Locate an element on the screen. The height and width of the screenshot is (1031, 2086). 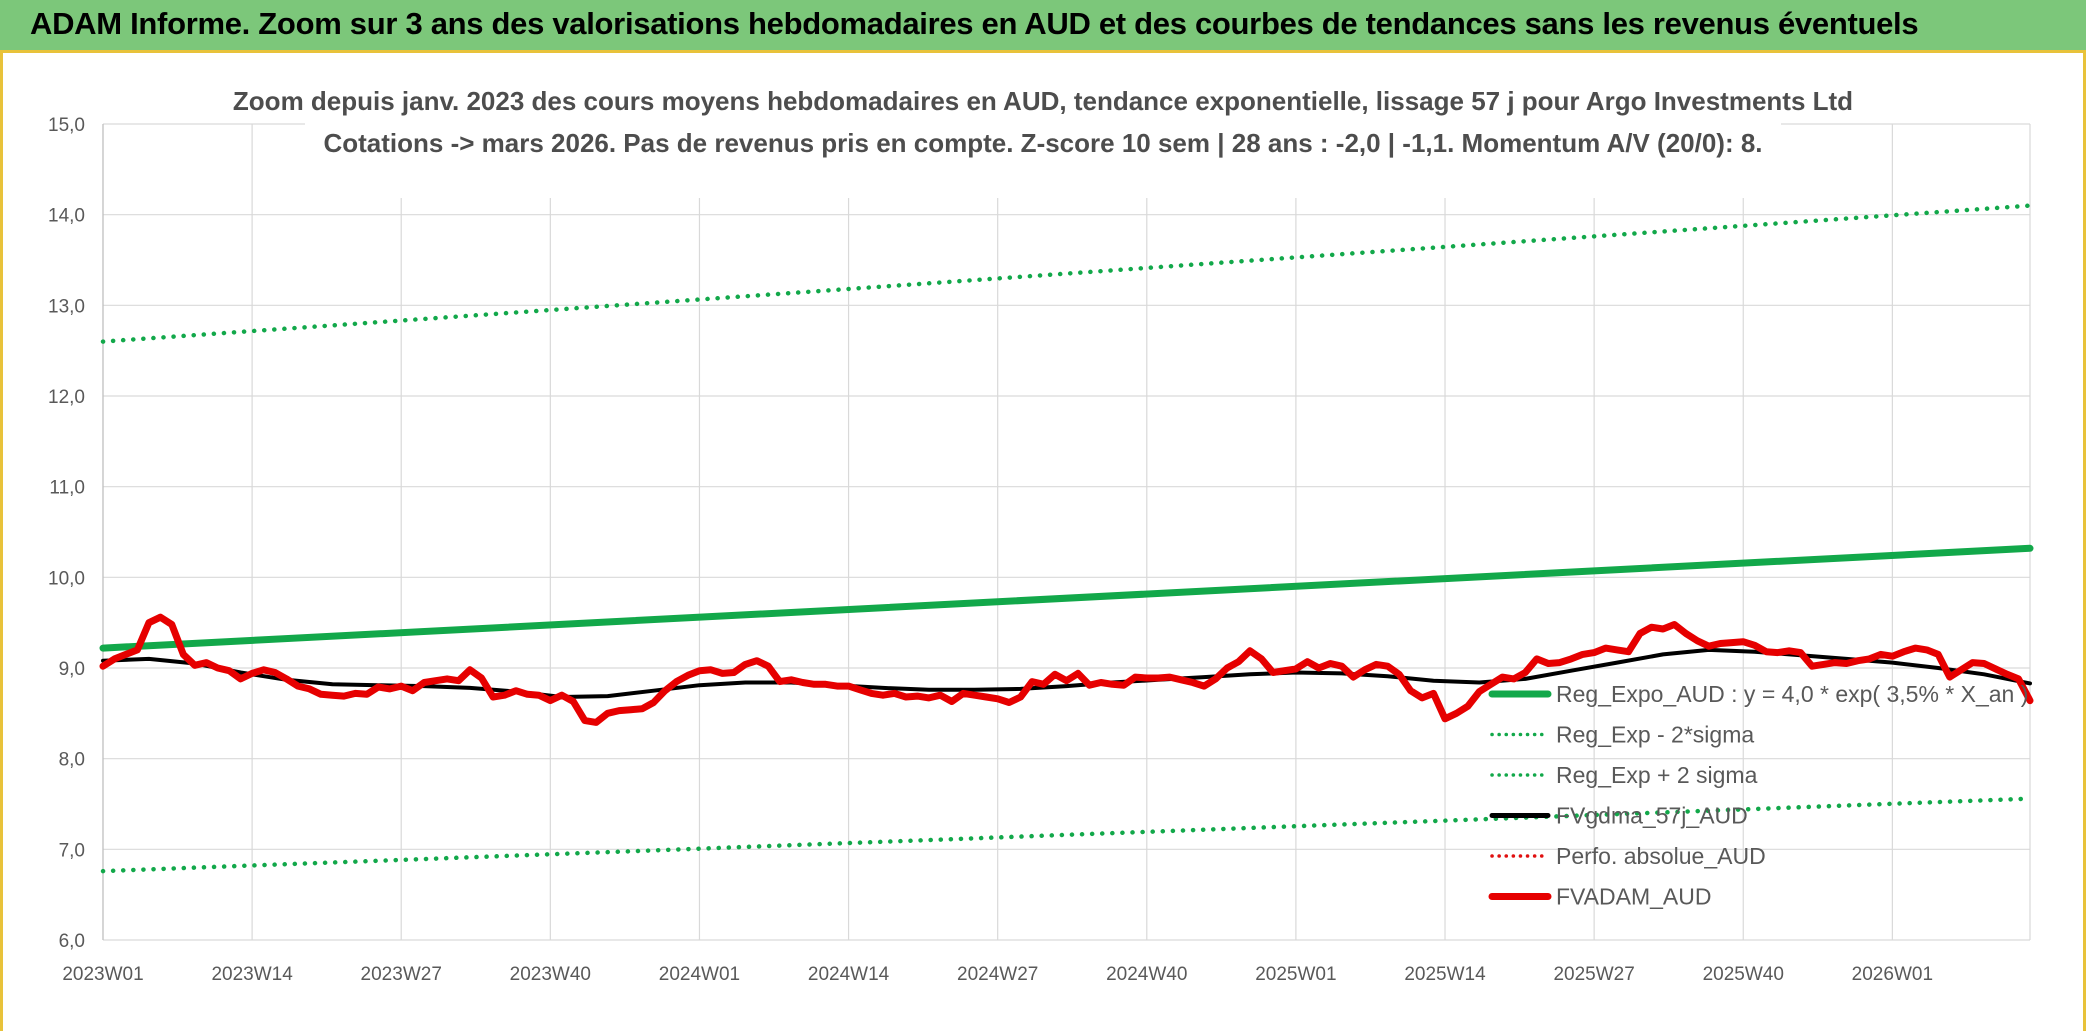
x-tick-label: 2024W40 is located at coordinates (1146, 974).